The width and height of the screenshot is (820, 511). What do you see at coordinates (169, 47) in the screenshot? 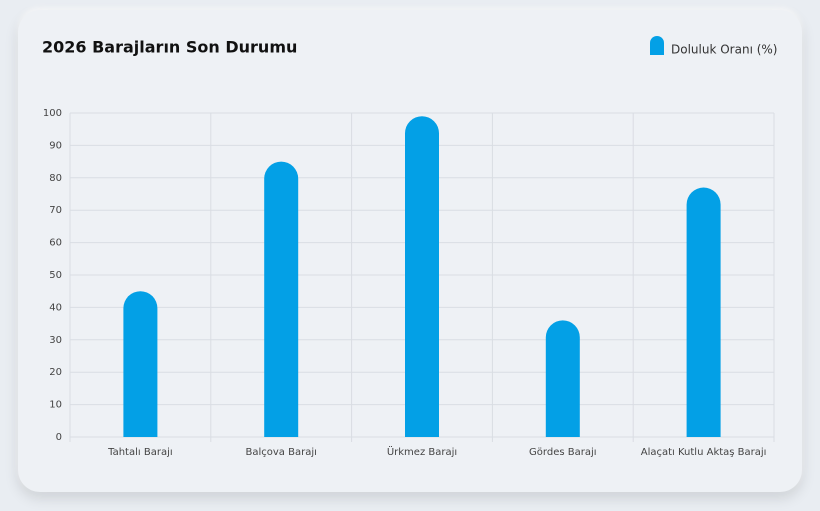
I see `chart-title: 2026 Barajların Son Durumu` at bounding box center [169, 47].